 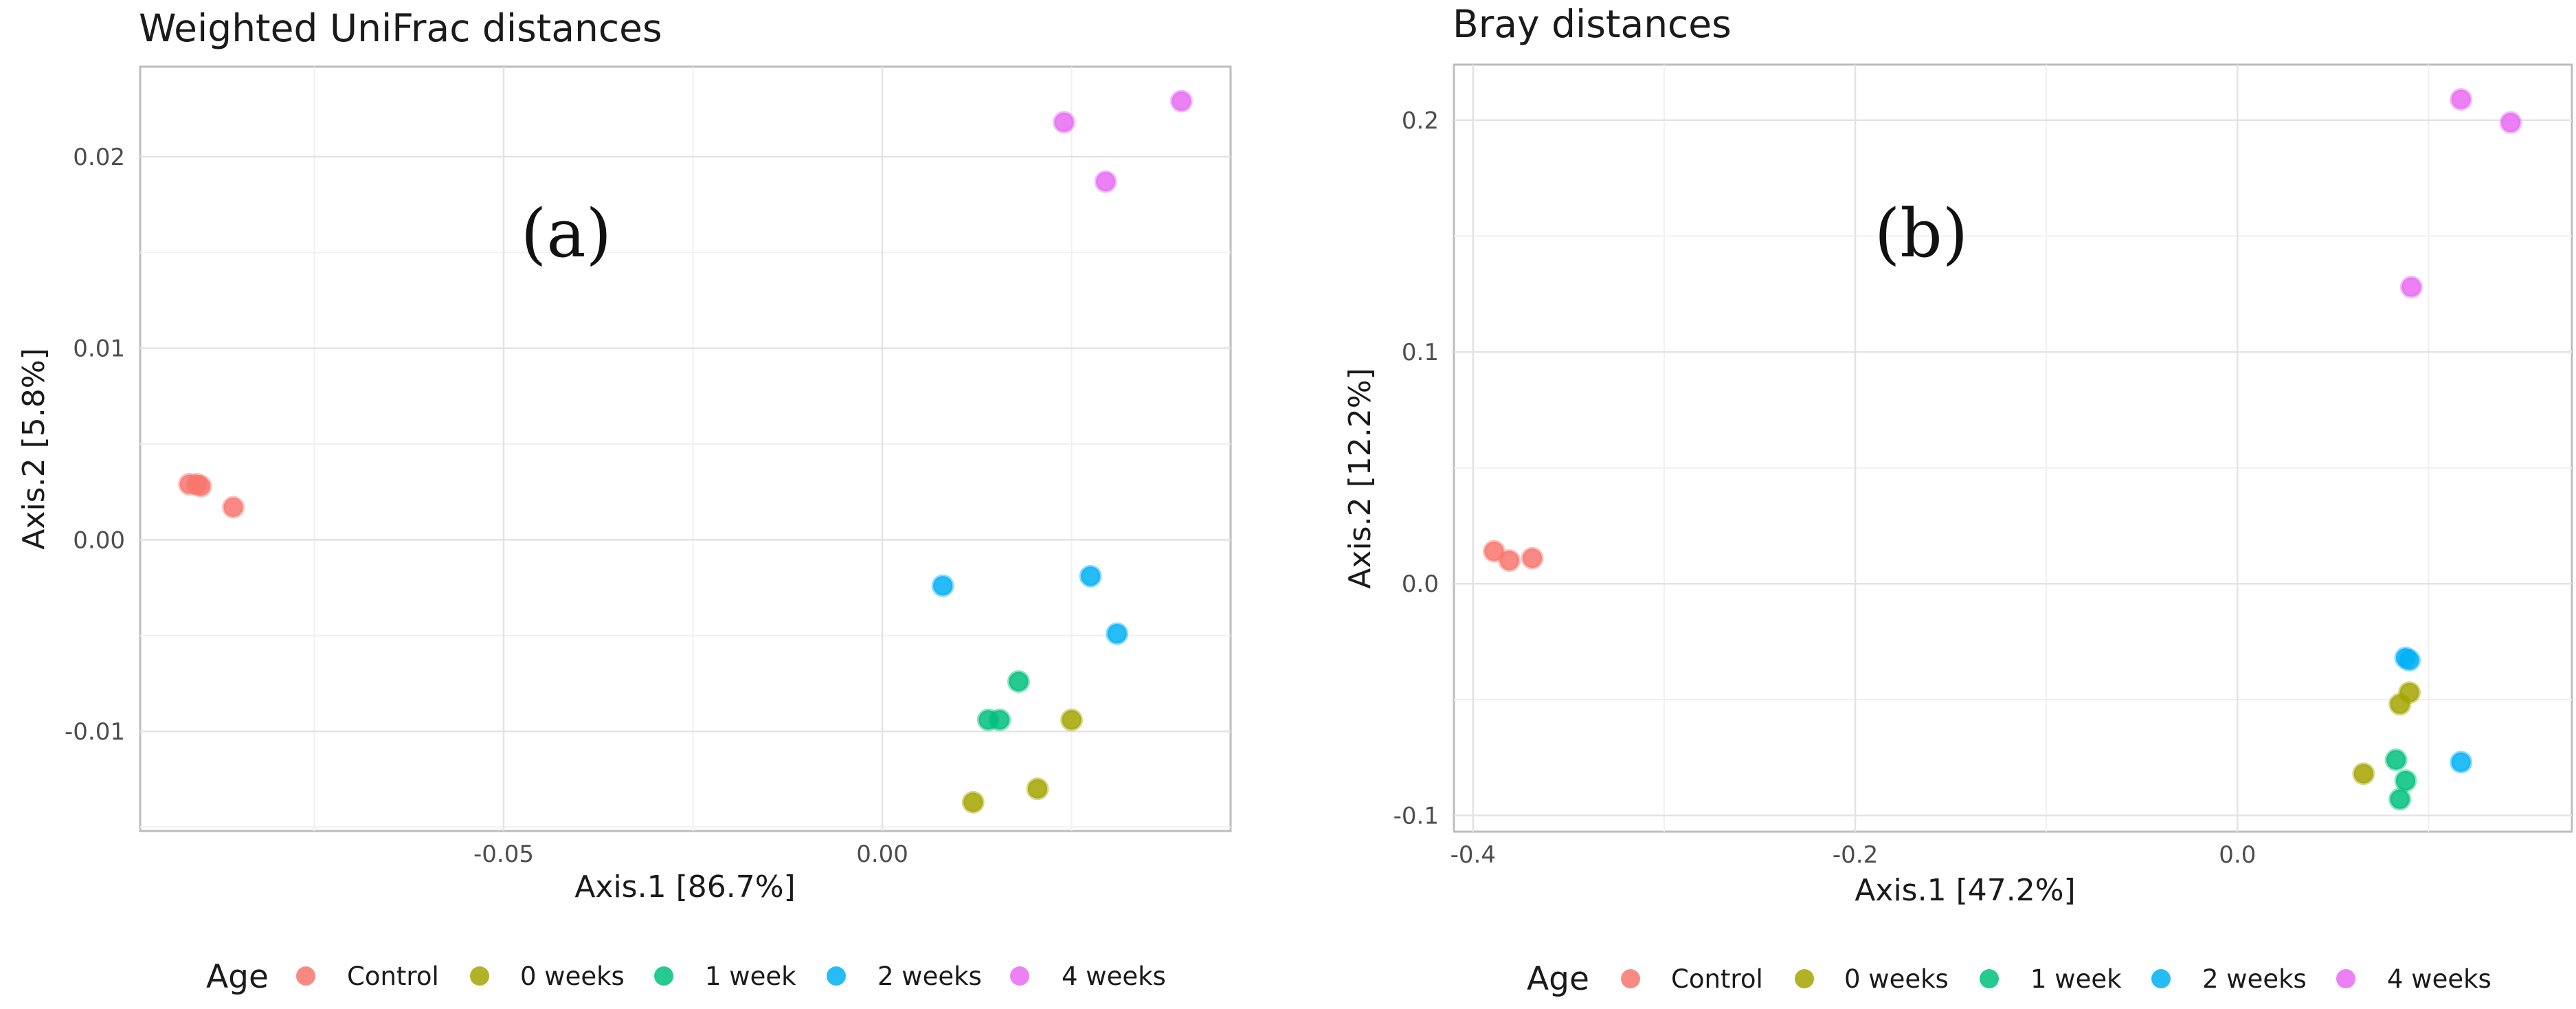 What do you see at coordinates (684, 887) in the screenshot?
I see `x-axis-label: Axis.1 [86.7%]` at bounding box center [684, 887].